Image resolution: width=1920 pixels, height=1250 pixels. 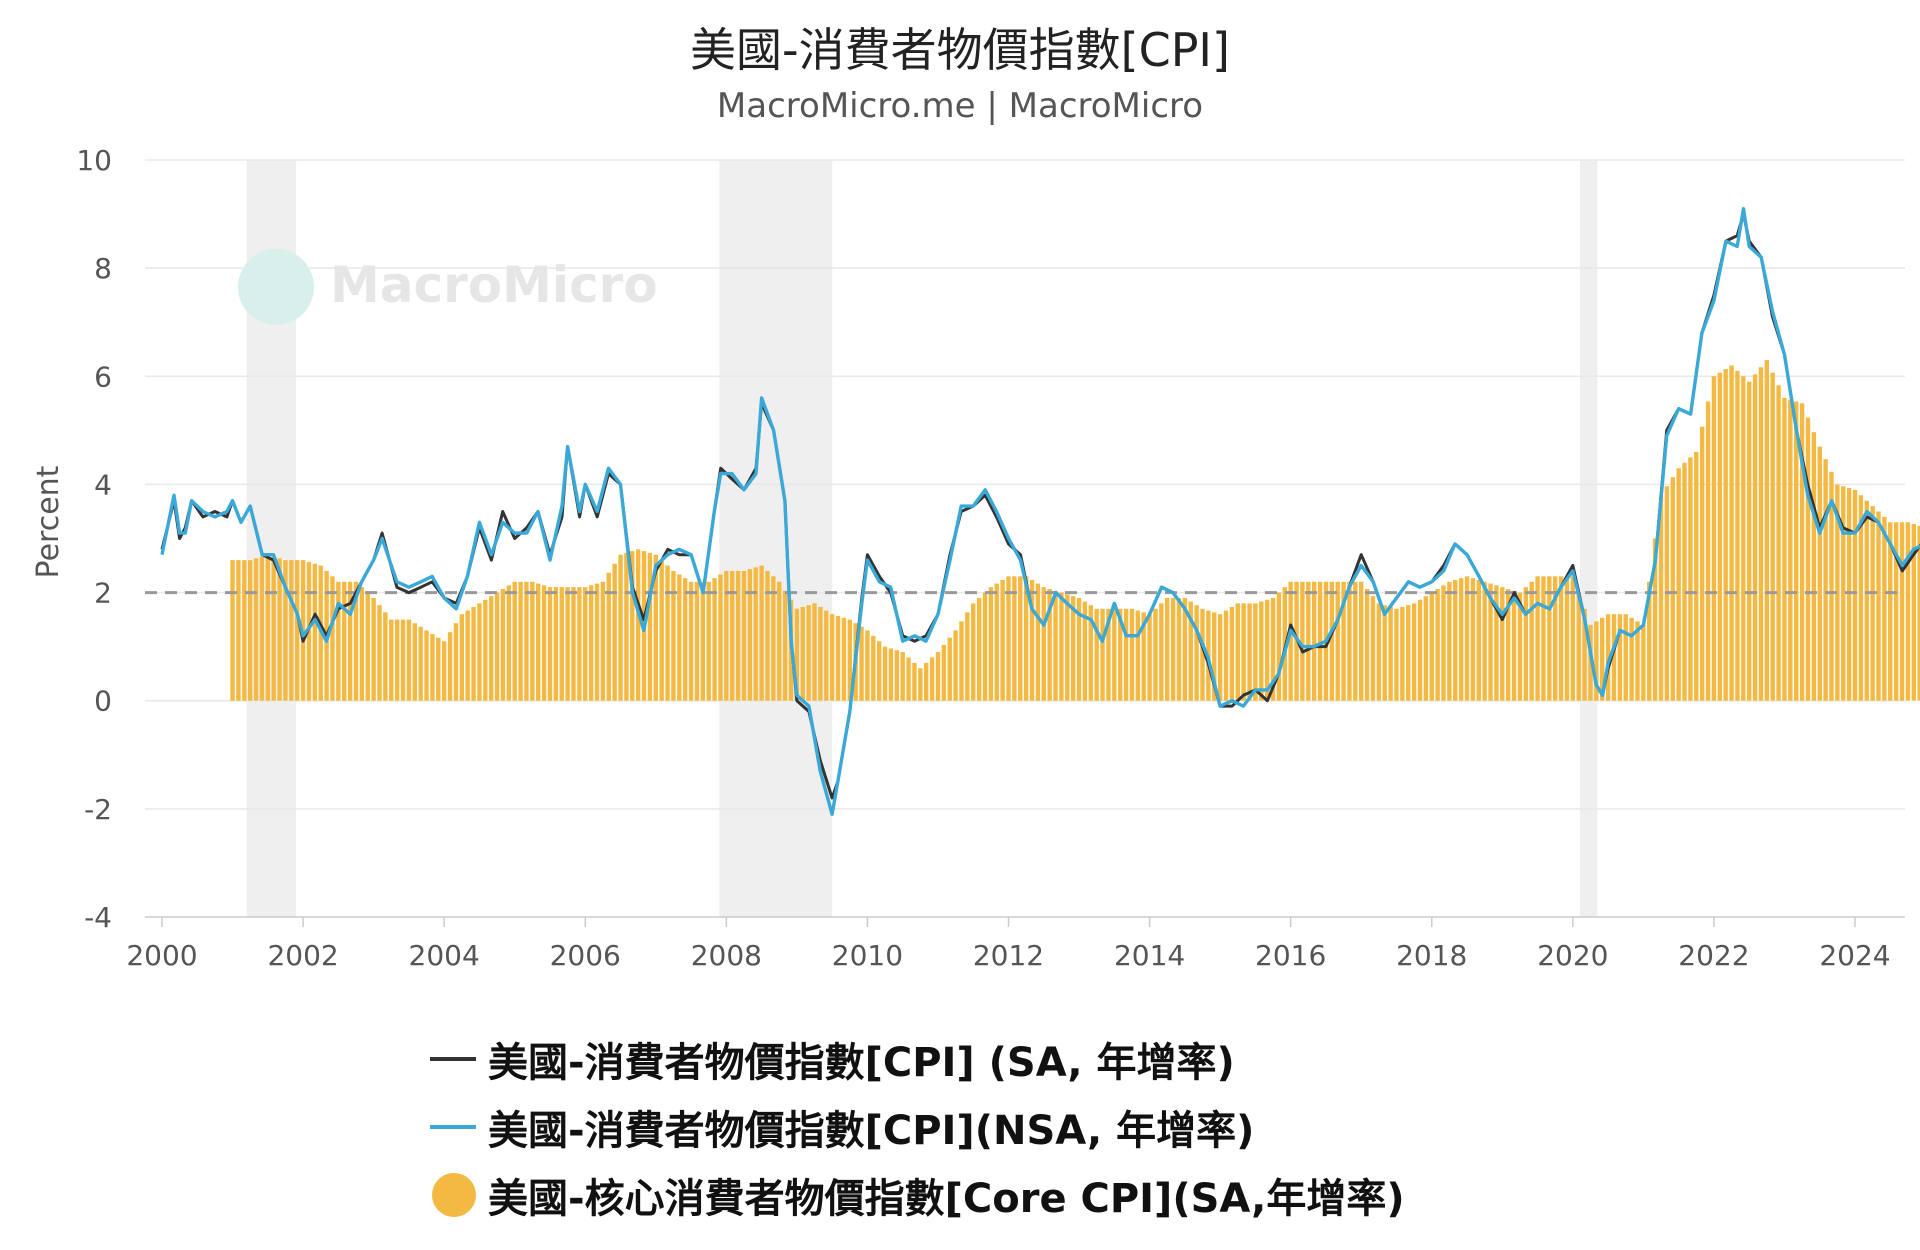 I want to click on x-tick-label: 2006, so click(x=585, y=955).